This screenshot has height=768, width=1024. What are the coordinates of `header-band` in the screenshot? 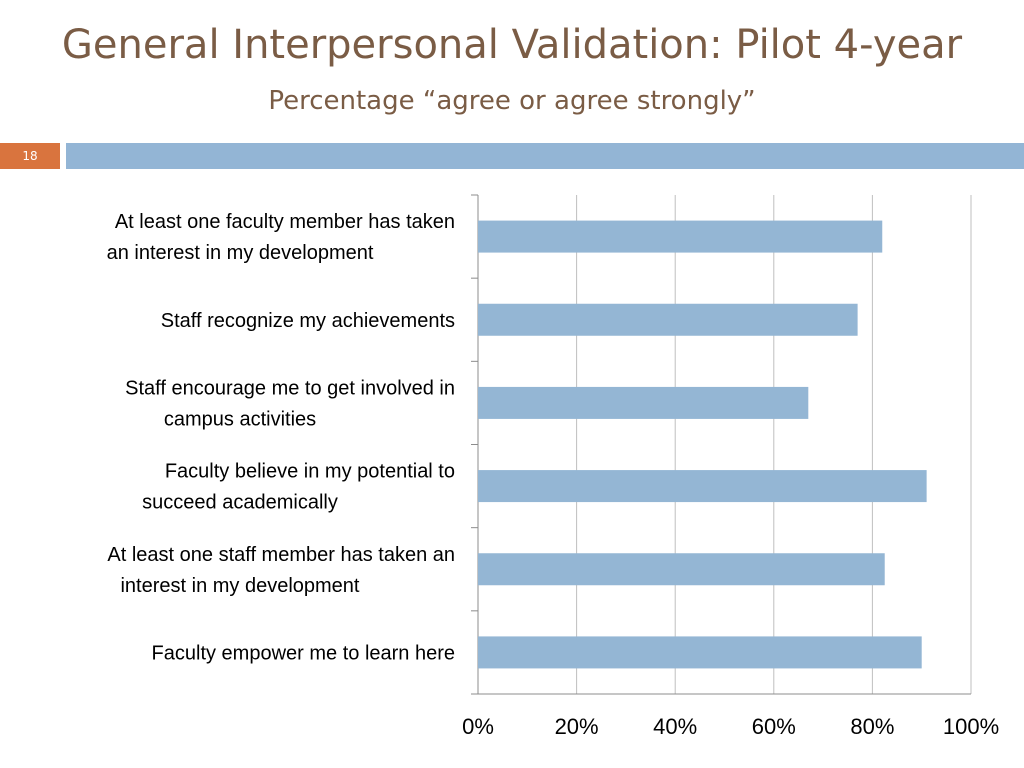 It's located at (545, 156).